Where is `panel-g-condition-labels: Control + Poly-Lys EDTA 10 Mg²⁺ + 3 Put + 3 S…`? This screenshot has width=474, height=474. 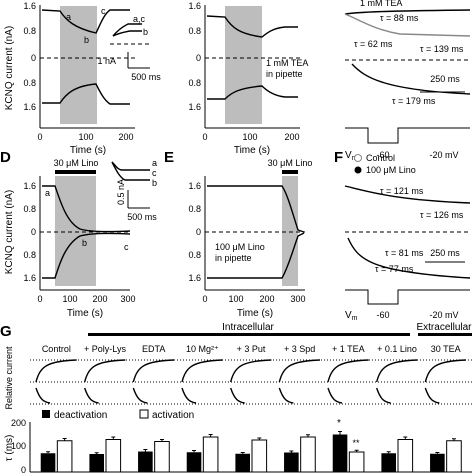
panel-g-condition-labels: Control + Poly-Lys EDTA 10 Mg²⁺ + 3 Put + 3 S… is located at coordinates (251, 349).